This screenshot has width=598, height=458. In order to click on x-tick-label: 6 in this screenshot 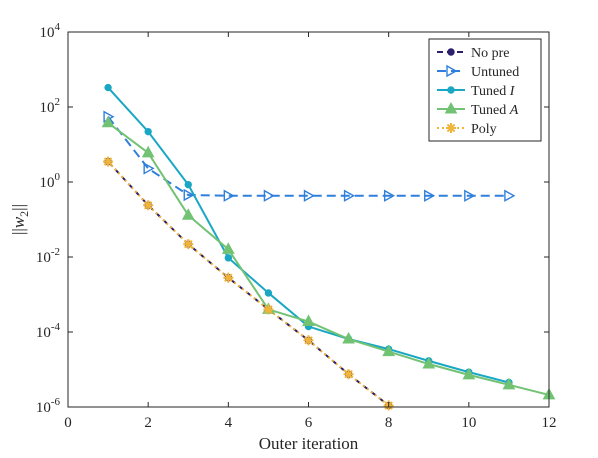, I will do `click(309, 423)`.